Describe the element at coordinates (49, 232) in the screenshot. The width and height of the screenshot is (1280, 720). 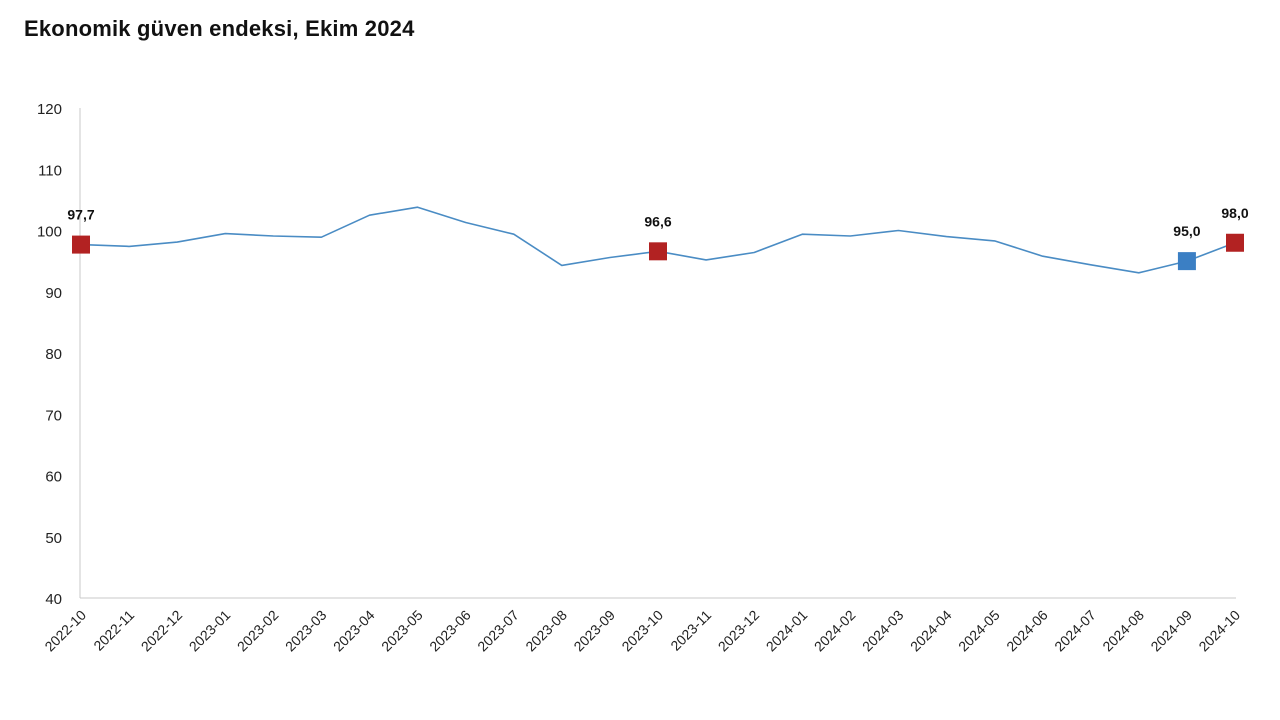
I see `y-tick-label: 100` at that location.